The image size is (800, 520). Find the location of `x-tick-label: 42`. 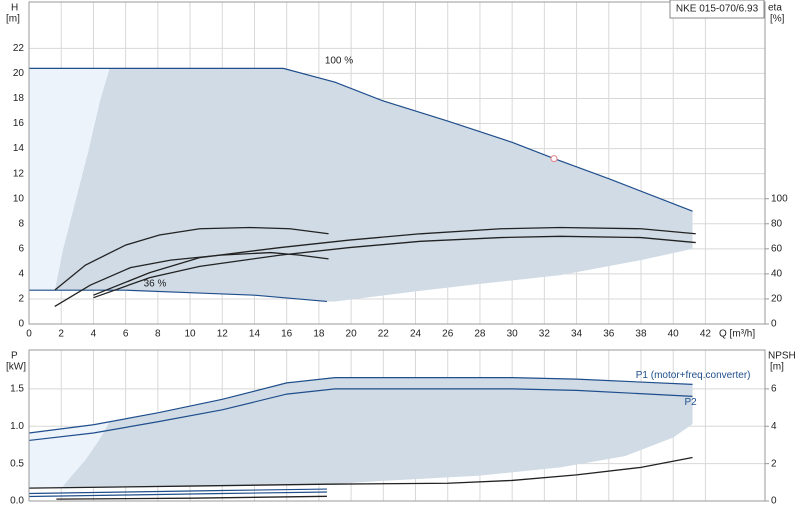

x-tick-label: 42 is located at coordinates (706, 334).